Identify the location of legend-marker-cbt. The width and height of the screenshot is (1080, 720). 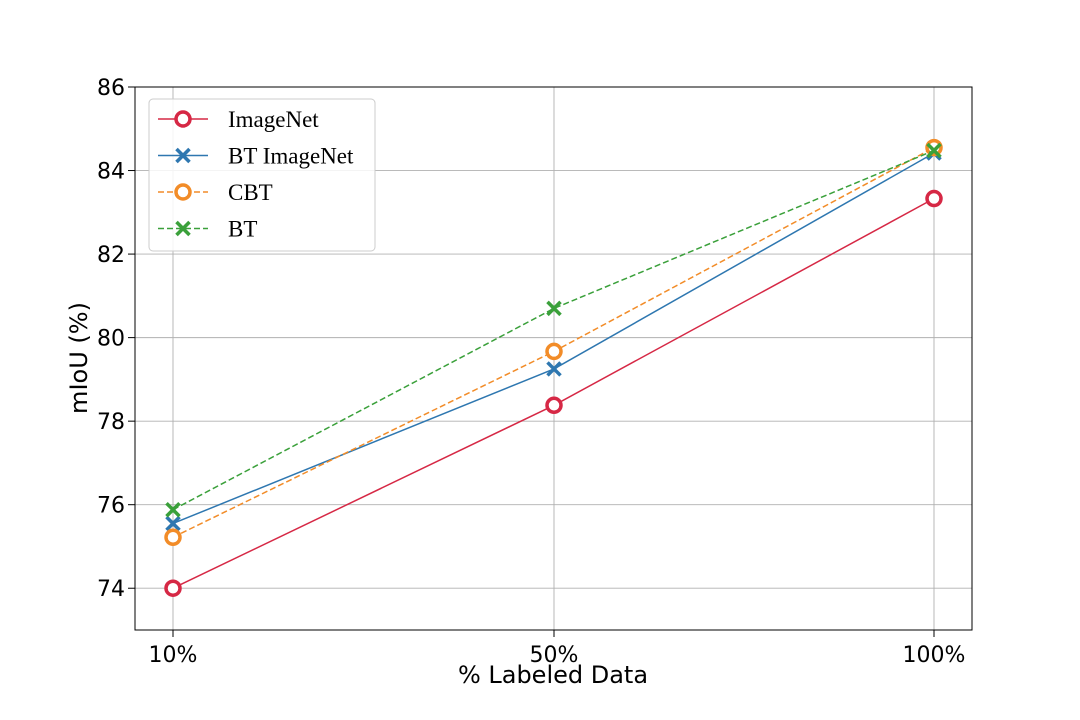
(183, 192).